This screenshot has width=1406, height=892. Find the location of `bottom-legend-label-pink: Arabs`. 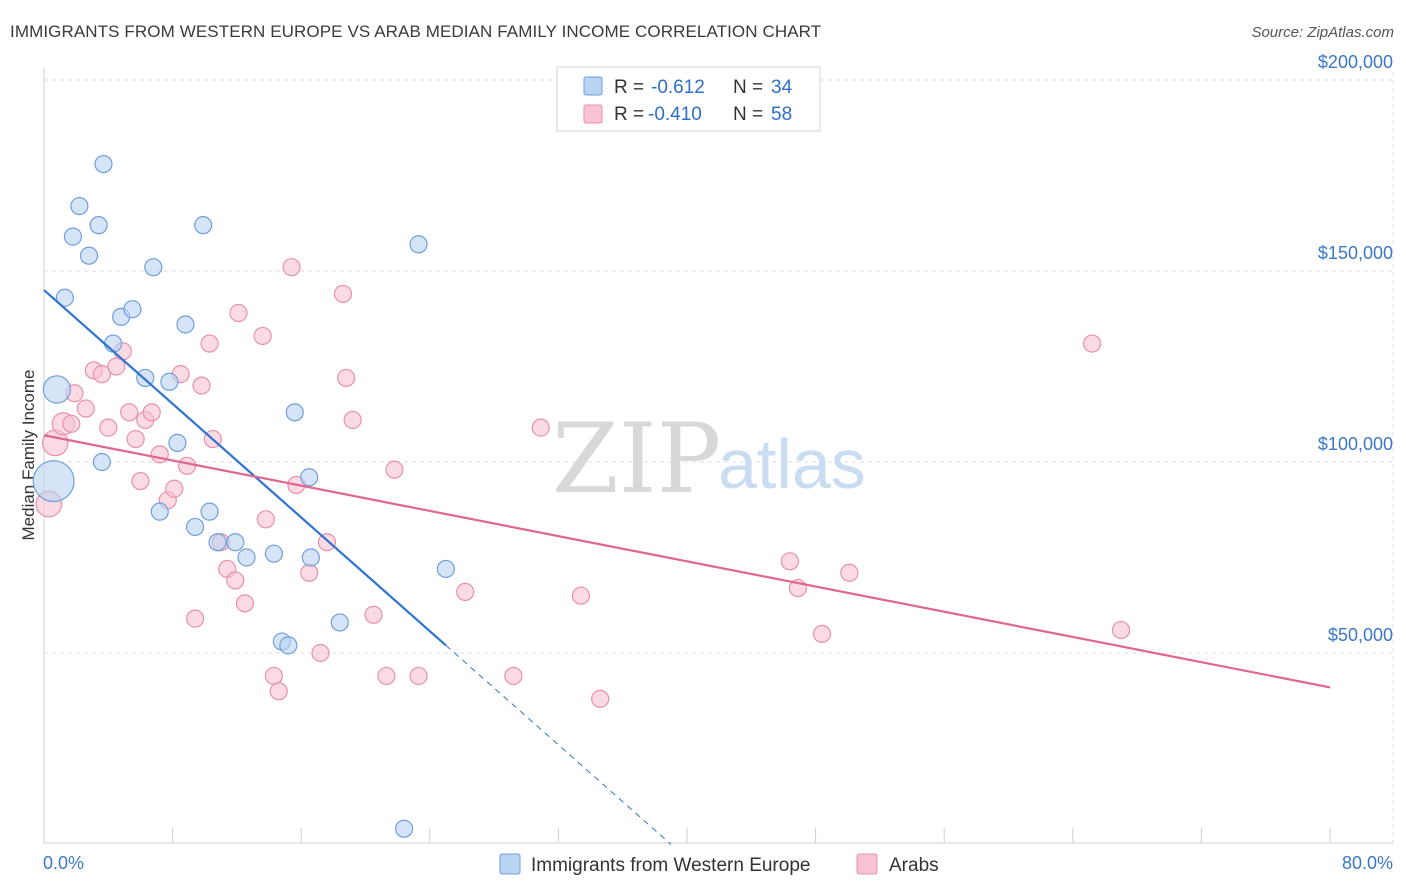

bottom-legend-label-pink: Arabs is located at coordinates (914, 865).